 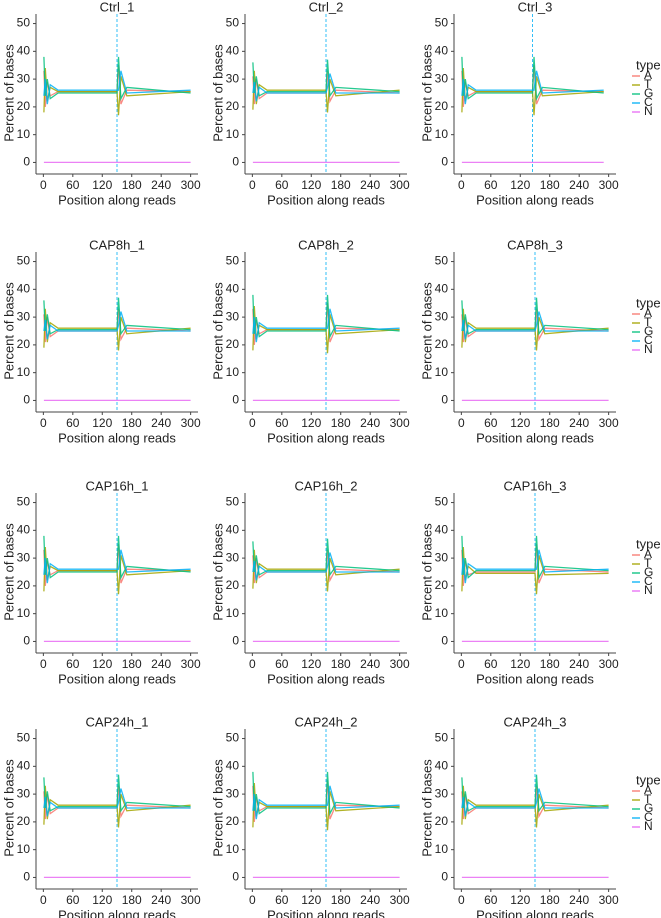 I want to click on panel-title: Ctrl_1, so click(x=117, y=7).